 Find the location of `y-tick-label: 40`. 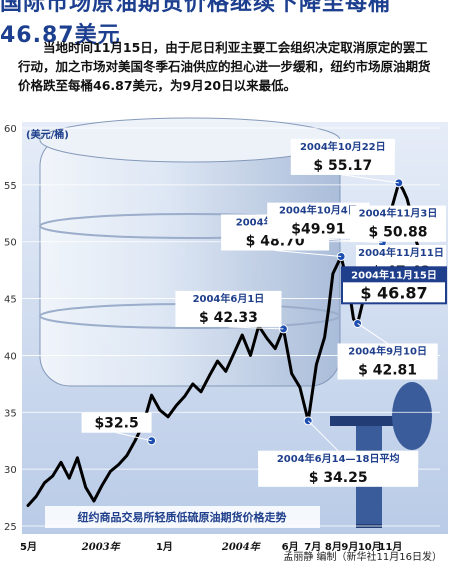

y-tick-label: 40 is located at coordinates (10, 356).